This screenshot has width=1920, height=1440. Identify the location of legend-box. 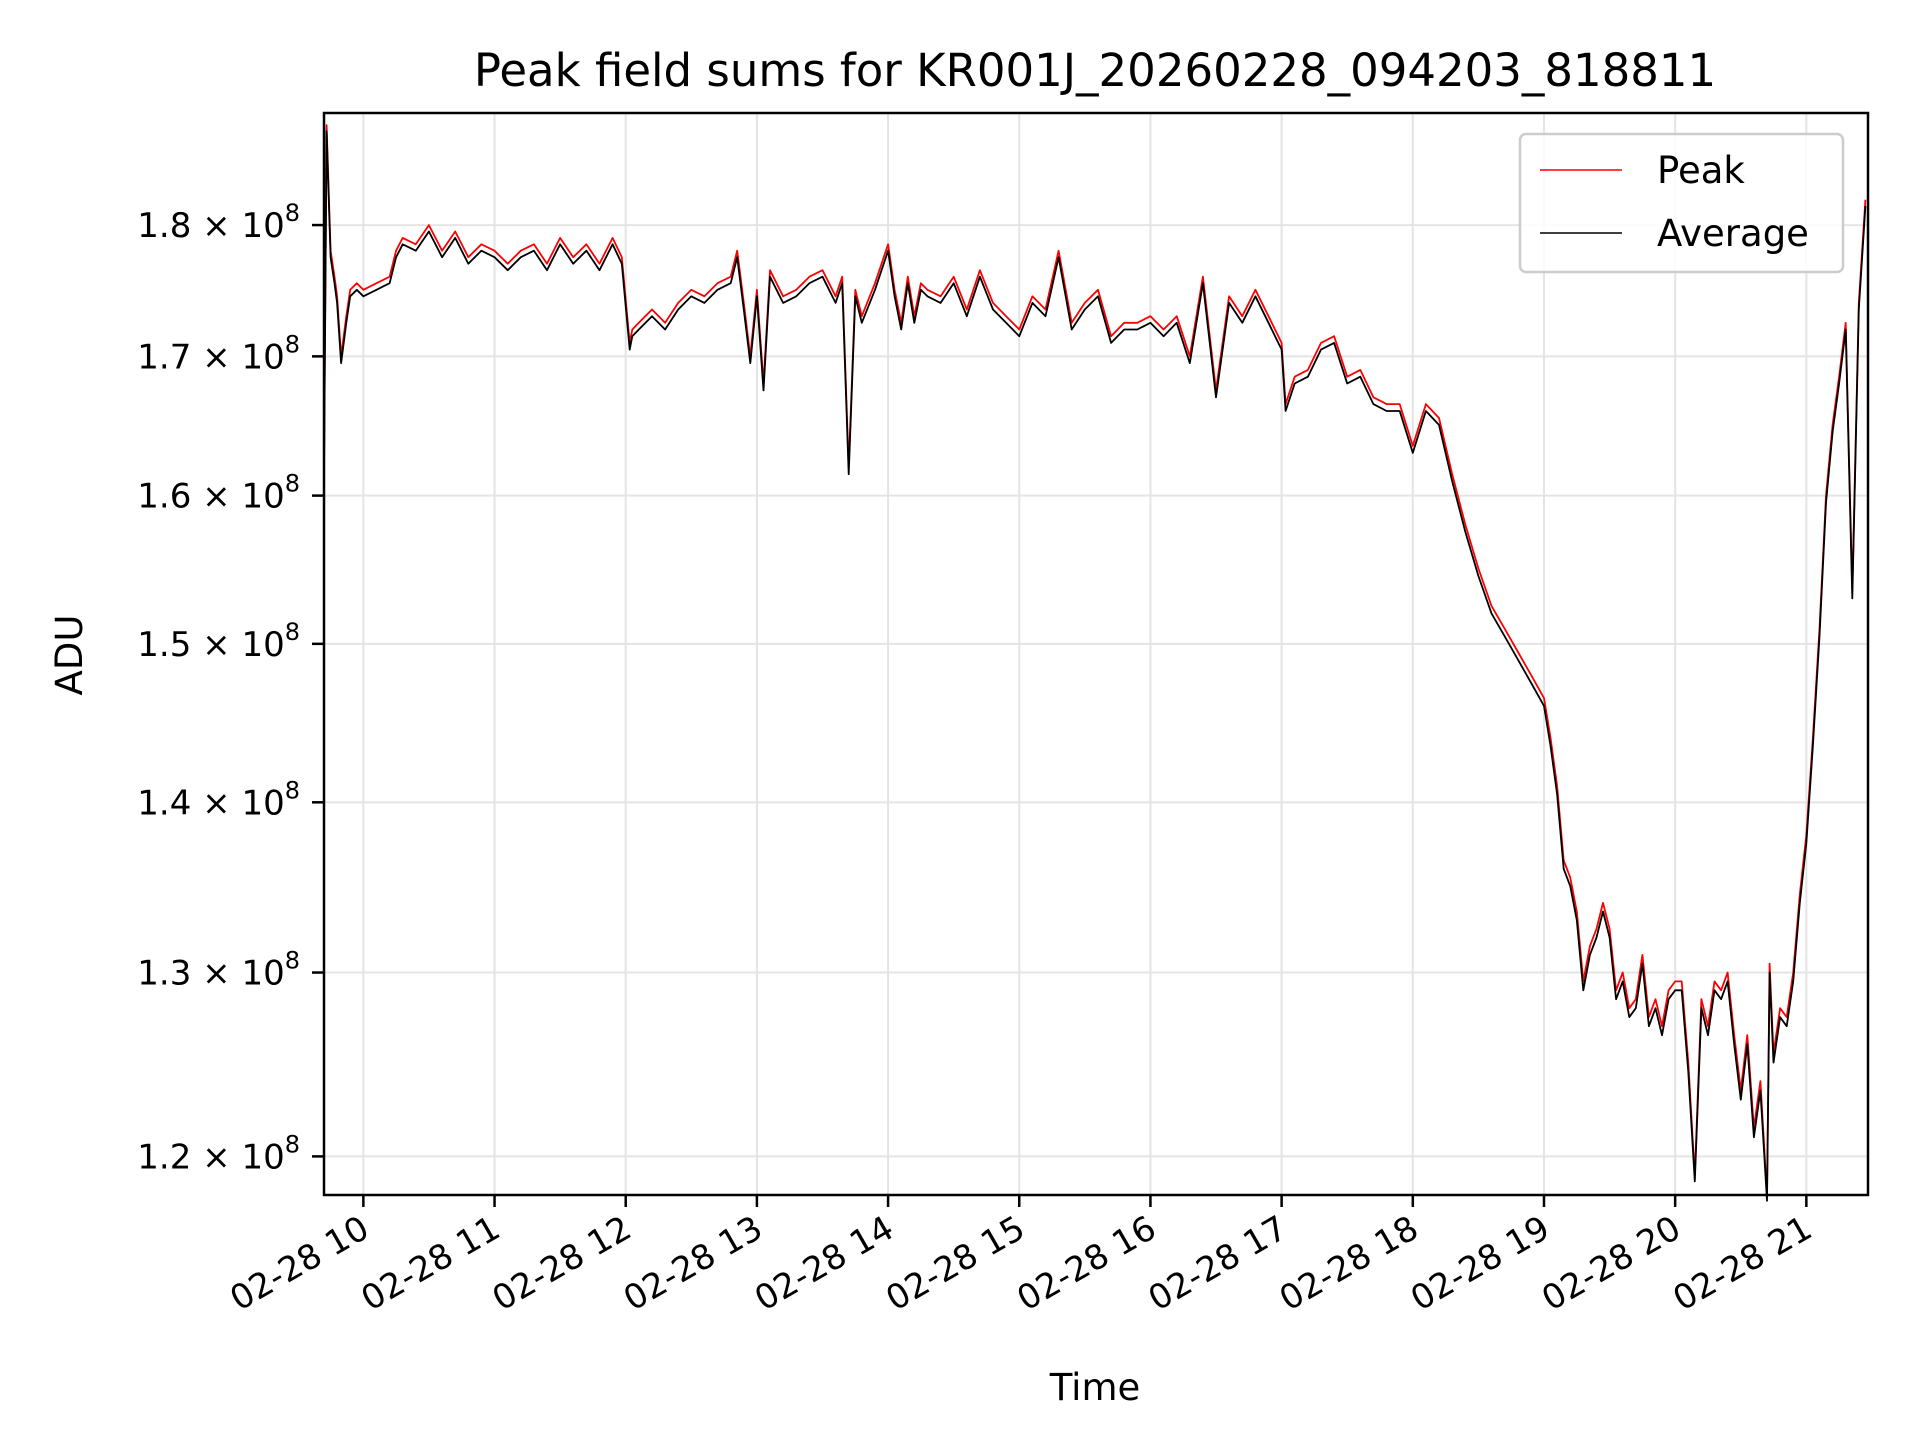
(1681, 203).